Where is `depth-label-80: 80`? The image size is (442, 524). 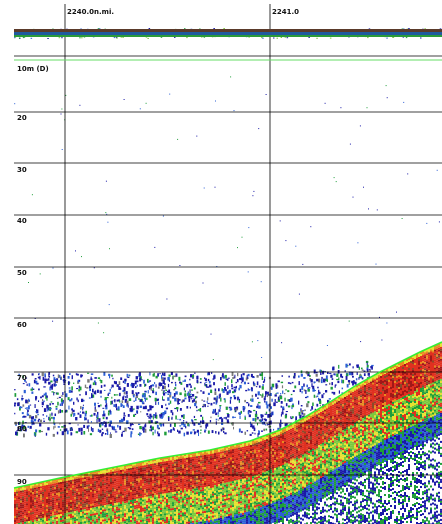 depth-label-80: 80 is located at coordinates (22, 429).